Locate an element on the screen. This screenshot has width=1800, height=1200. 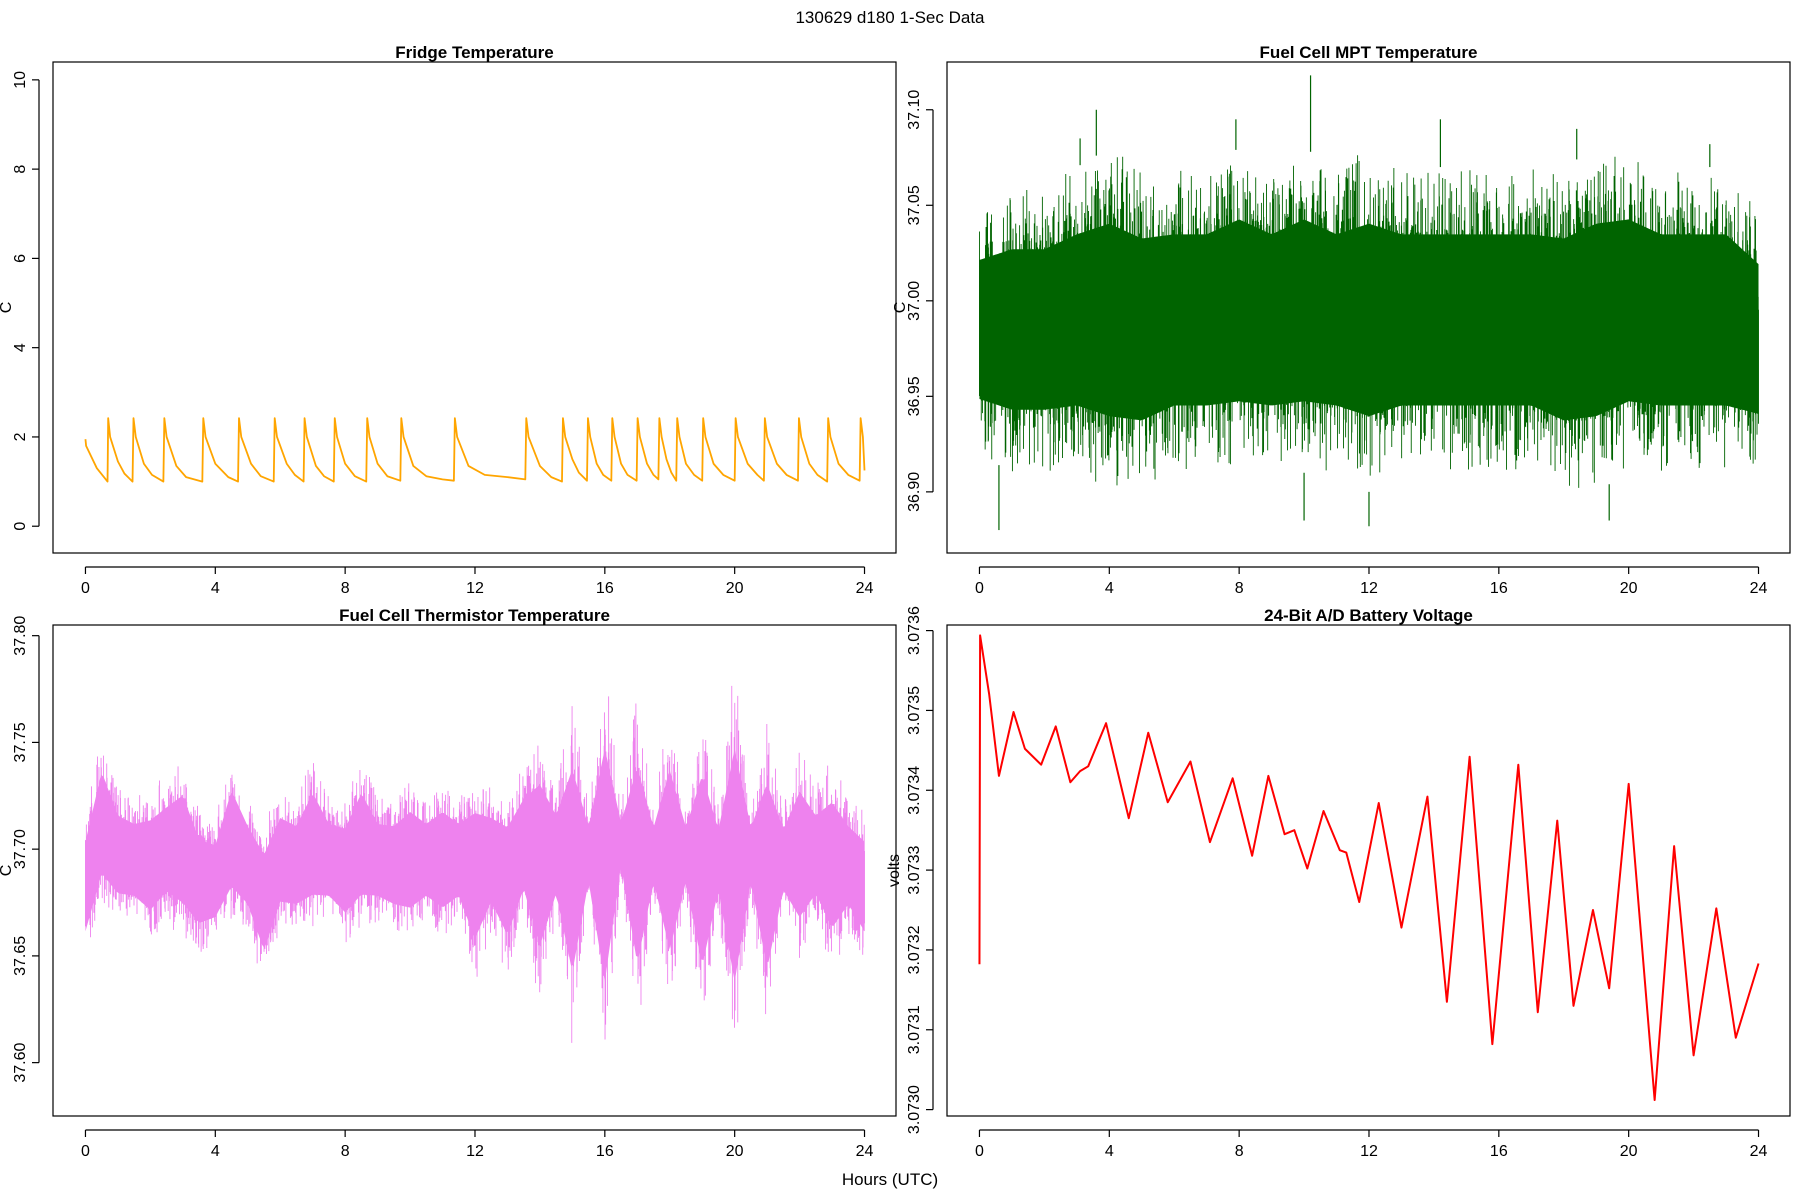
panel-title: Fuel Cell MPT Temperature is located at coordinates (1369, 52).